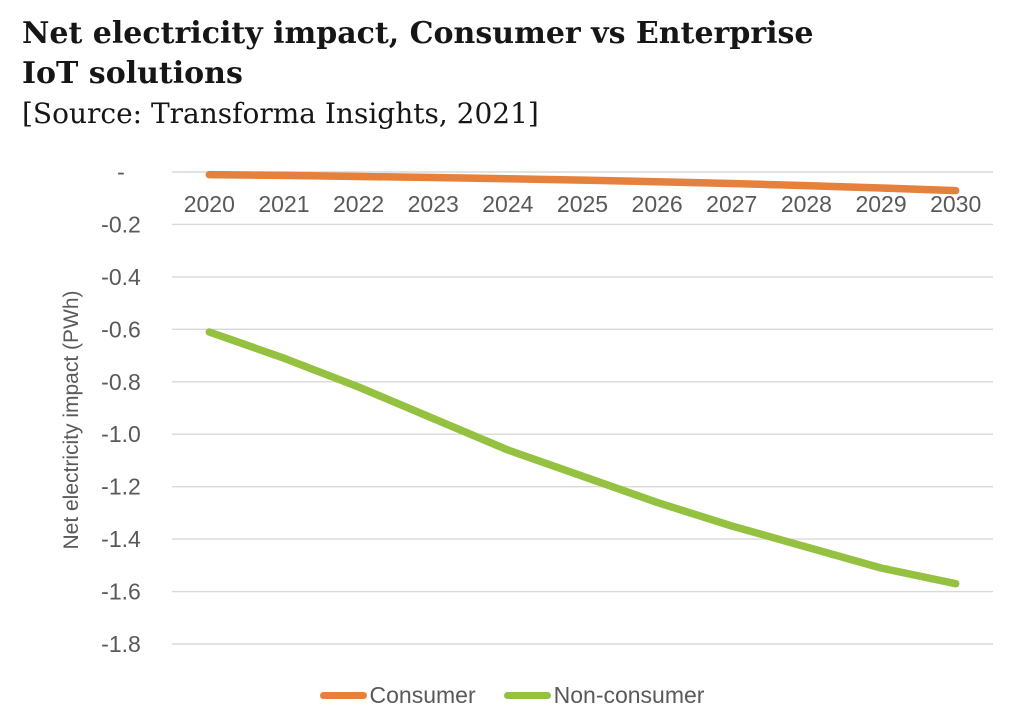  Describe the element at coordinates (121, 224) in the screenshot. I see `y-tick-label: -0.2` at that location.